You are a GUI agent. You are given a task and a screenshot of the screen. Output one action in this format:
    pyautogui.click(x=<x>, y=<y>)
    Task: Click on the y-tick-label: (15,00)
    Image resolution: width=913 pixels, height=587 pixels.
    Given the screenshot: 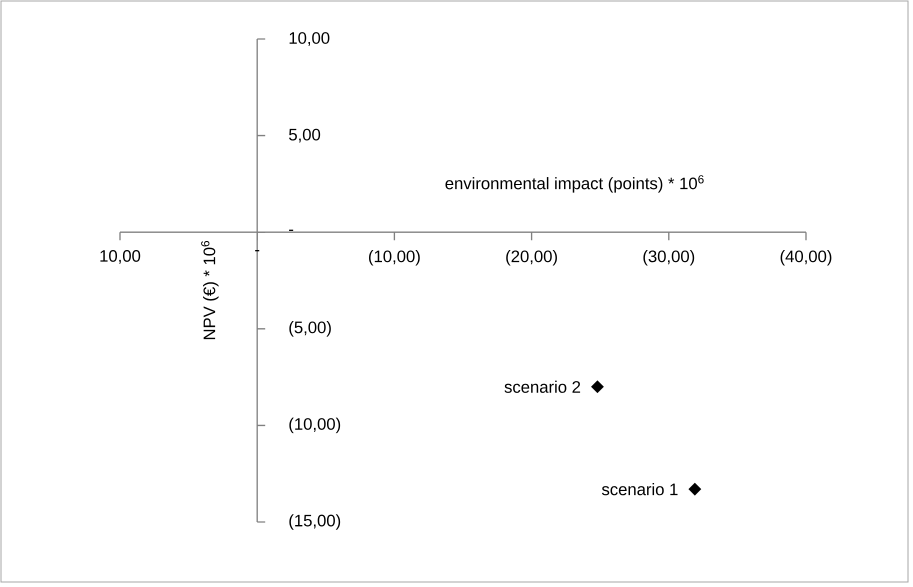 What is the action you would take?
    pyautogui.click(x=314, y=522)
    